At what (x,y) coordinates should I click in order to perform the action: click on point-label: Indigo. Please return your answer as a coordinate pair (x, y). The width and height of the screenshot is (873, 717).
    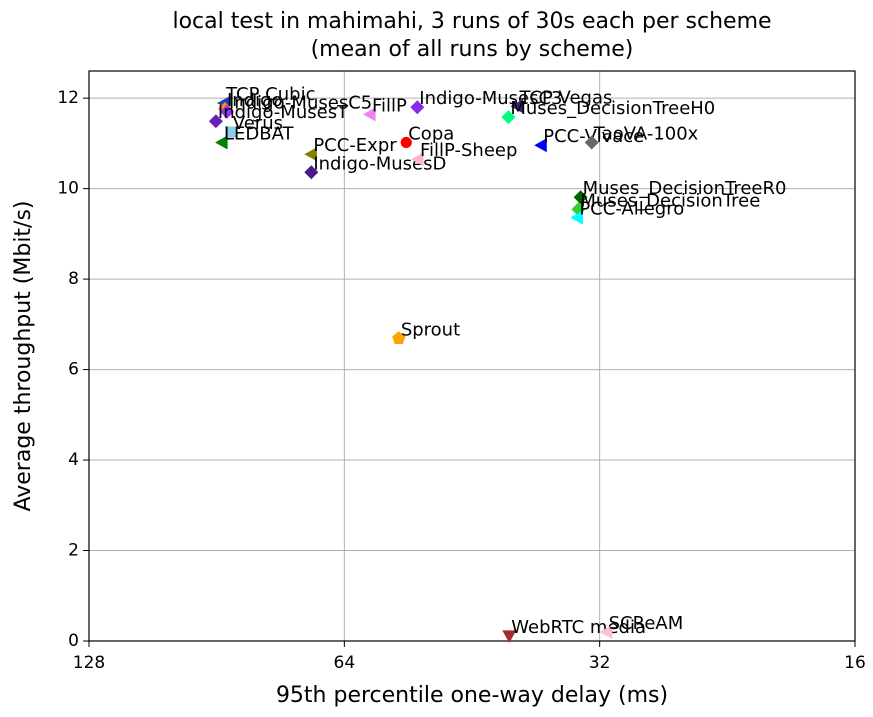
    Looking at the image, I should click on (255, 100).